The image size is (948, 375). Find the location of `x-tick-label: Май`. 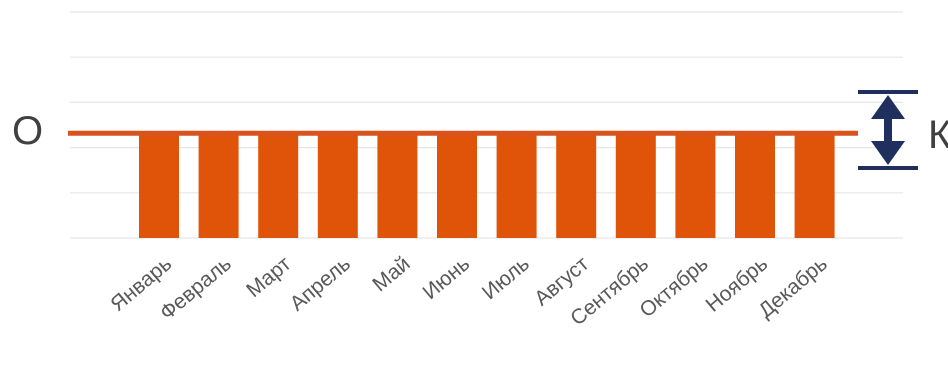

x-tick-label: Май is located at coordinates (391, 274).